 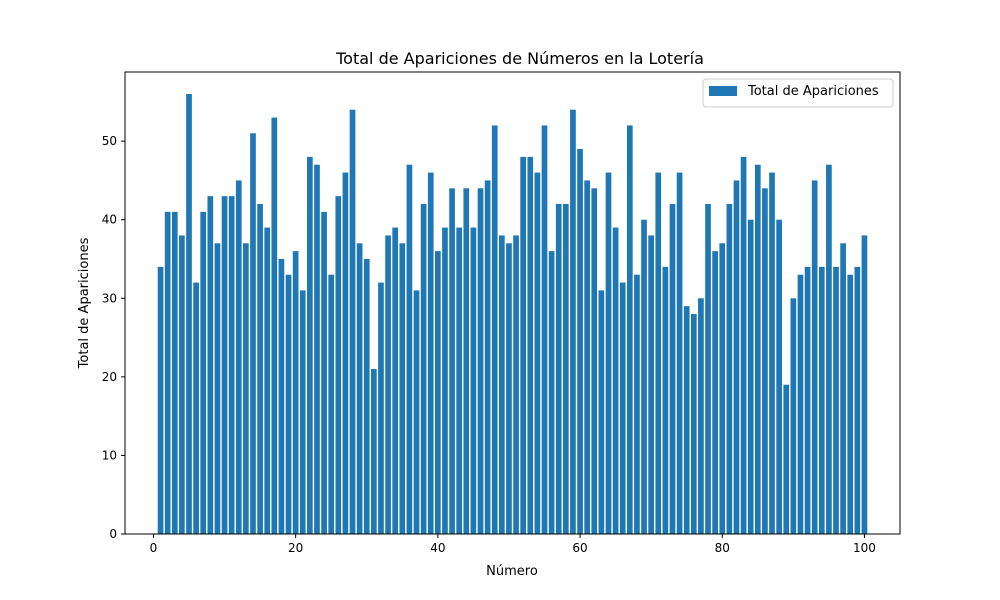 I want to click on y-tick-label-50: 50, so click(x=109, y=141).